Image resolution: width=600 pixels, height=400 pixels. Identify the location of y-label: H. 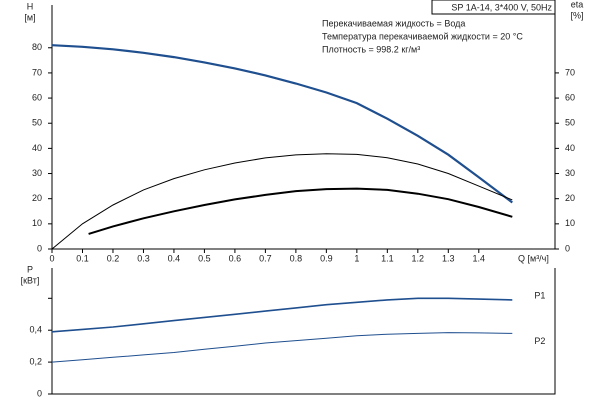
(30, 6).